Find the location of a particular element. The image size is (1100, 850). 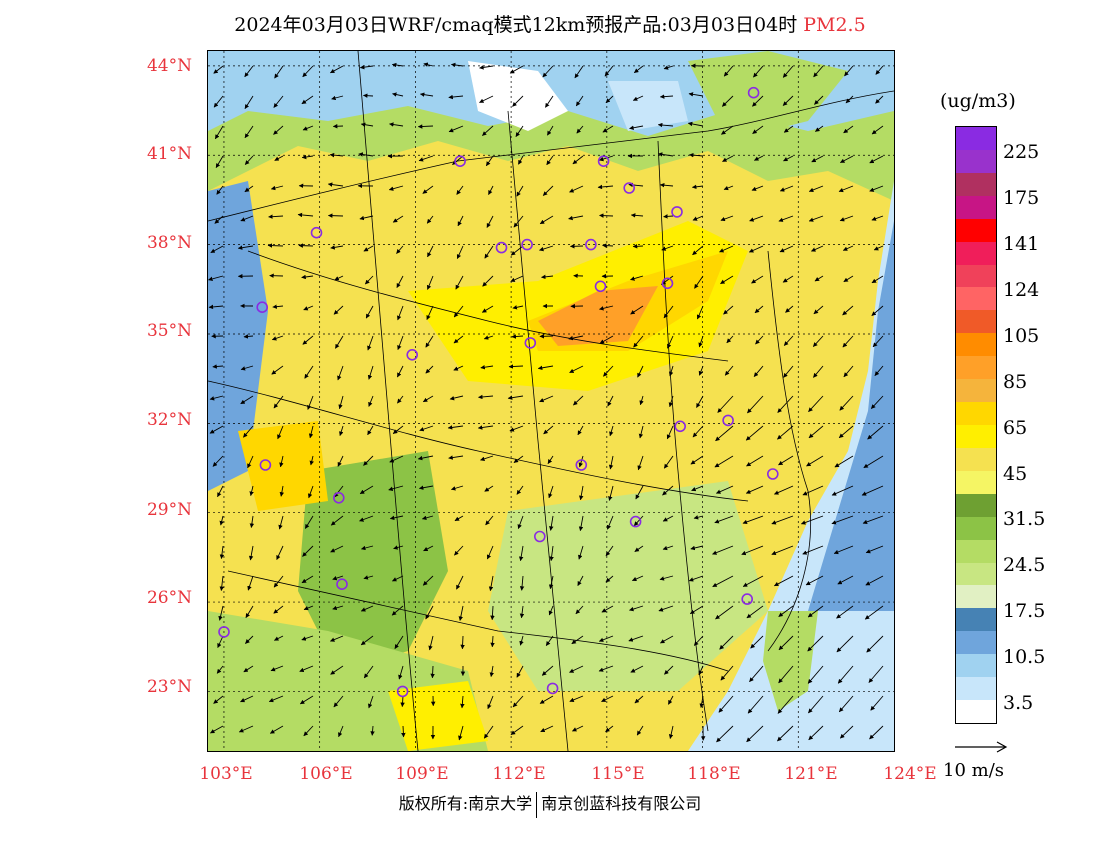

colorbar-label: 24.5 is located at coordinates (1024, 565).